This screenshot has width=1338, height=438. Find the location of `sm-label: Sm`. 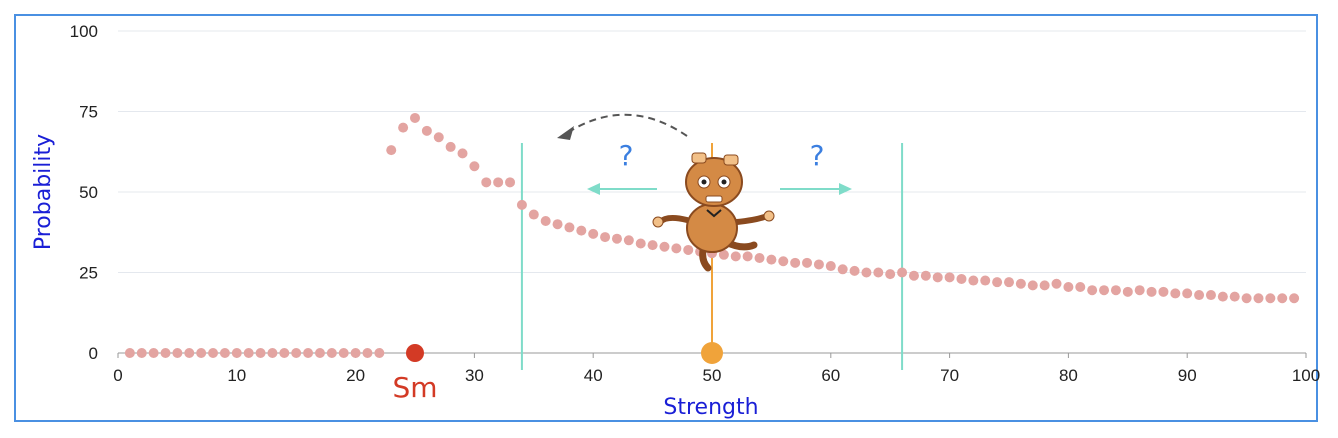

sm-label: Sm is located at coordinates (414, 387).